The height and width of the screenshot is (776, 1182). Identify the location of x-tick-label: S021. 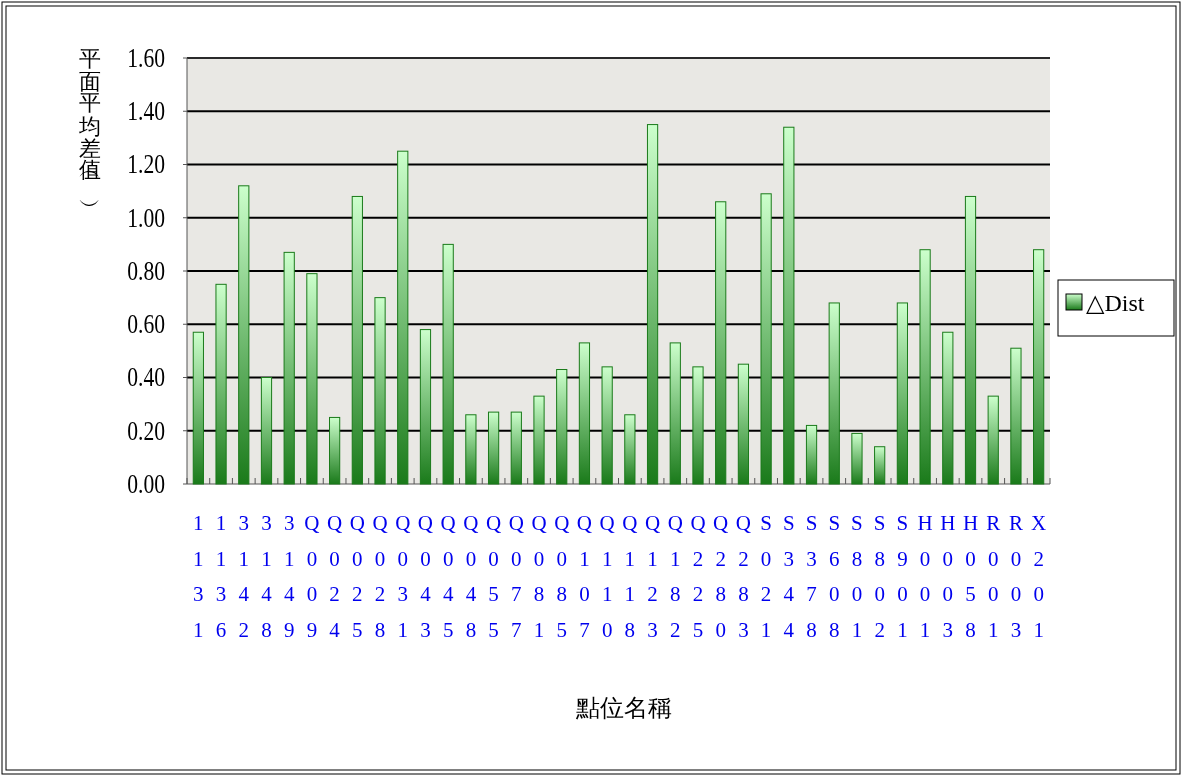
(766, 576).